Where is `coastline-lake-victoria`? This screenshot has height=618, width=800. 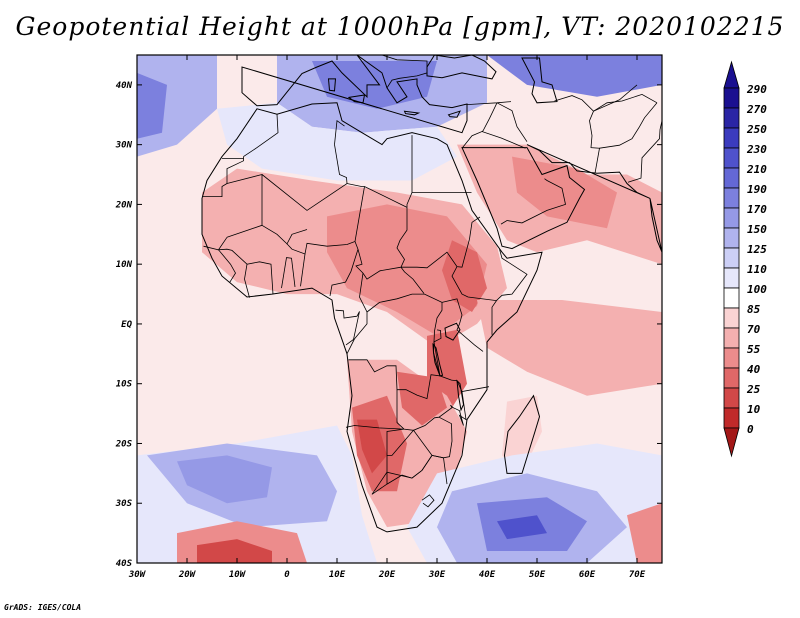 coastline-lake-victoria is located at coordinates (452, 331).